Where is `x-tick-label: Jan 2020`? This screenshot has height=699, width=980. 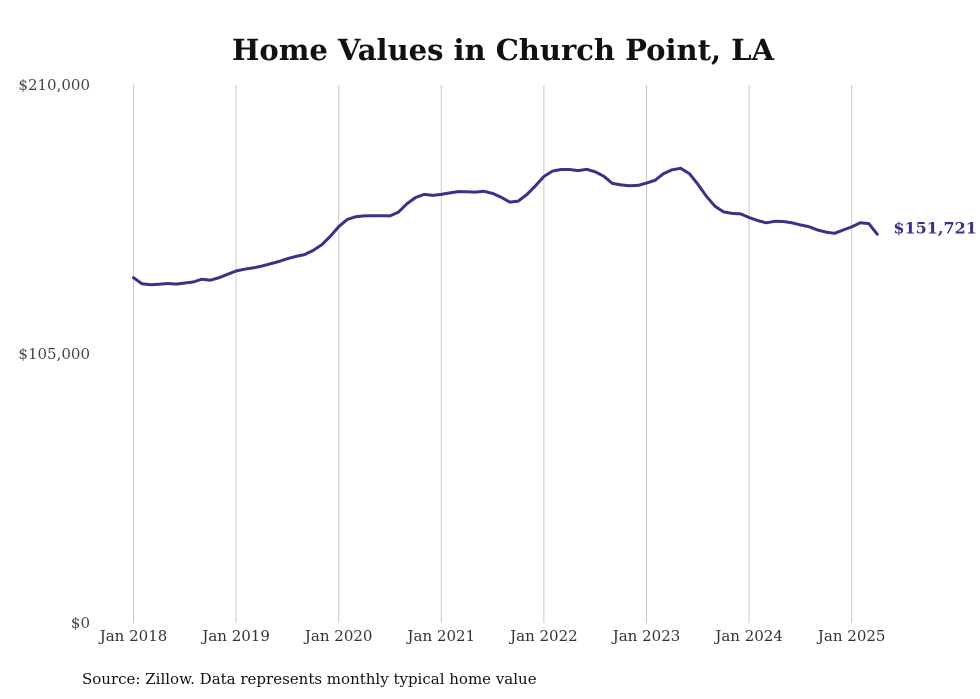 x-tick-label: Jan 2020 is located at coordinates (338, 636).